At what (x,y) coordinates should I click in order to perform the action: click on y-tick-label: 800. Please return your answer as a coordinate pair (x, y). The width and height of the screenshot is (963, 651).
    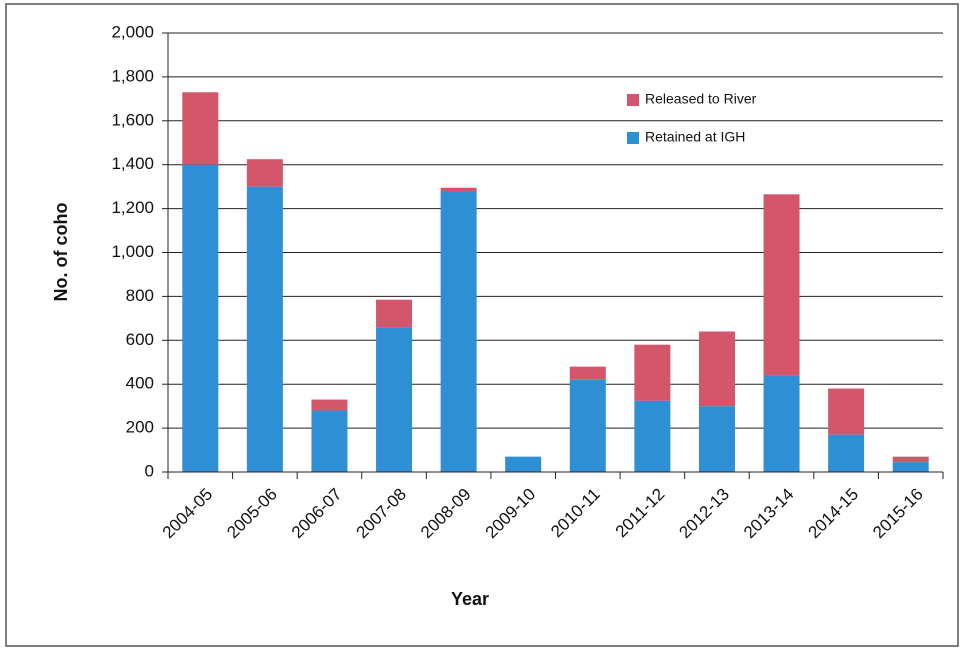
    Looking at the image, I should click on (140, 295).